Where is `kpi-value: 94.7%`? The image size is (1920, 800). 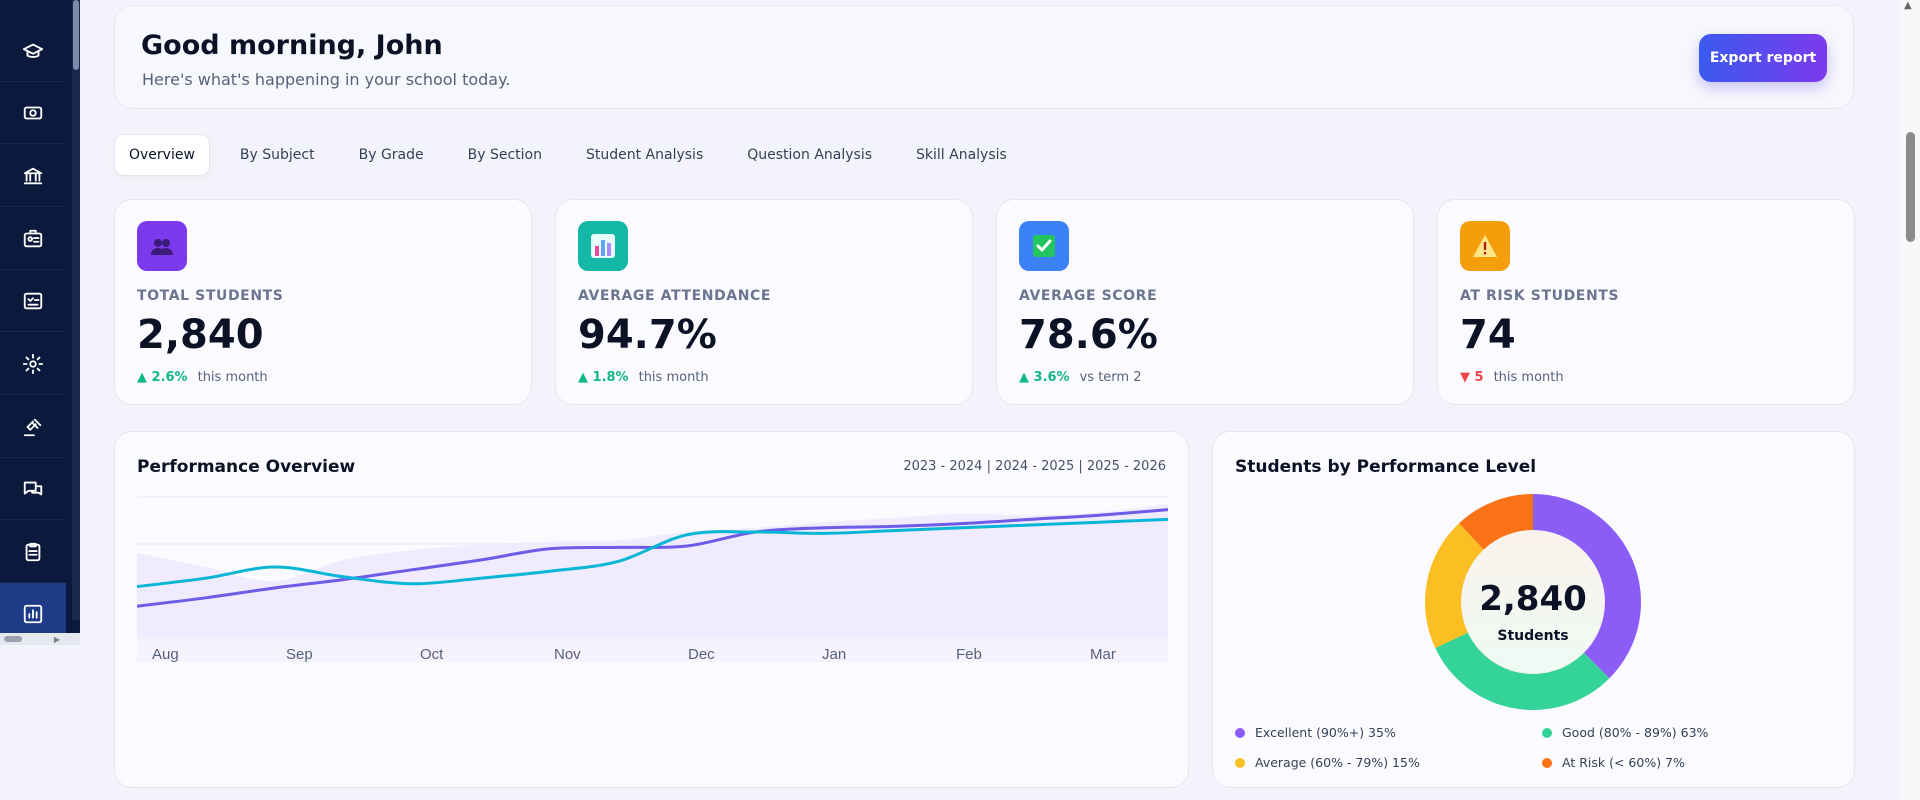
kpi-value: 94.7% is located at coordinates (647, 335).